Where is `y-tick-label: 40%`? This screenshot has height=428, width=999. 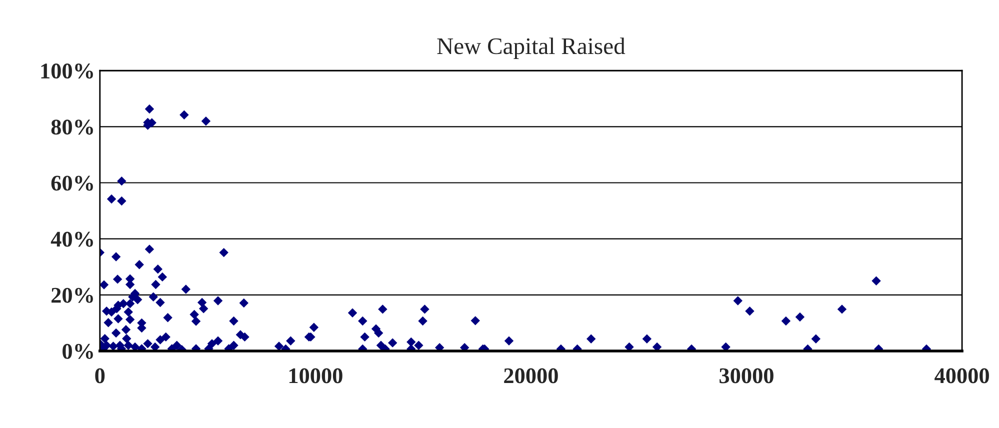
y-tick-label: 40% is located at coordinates (71, 239).